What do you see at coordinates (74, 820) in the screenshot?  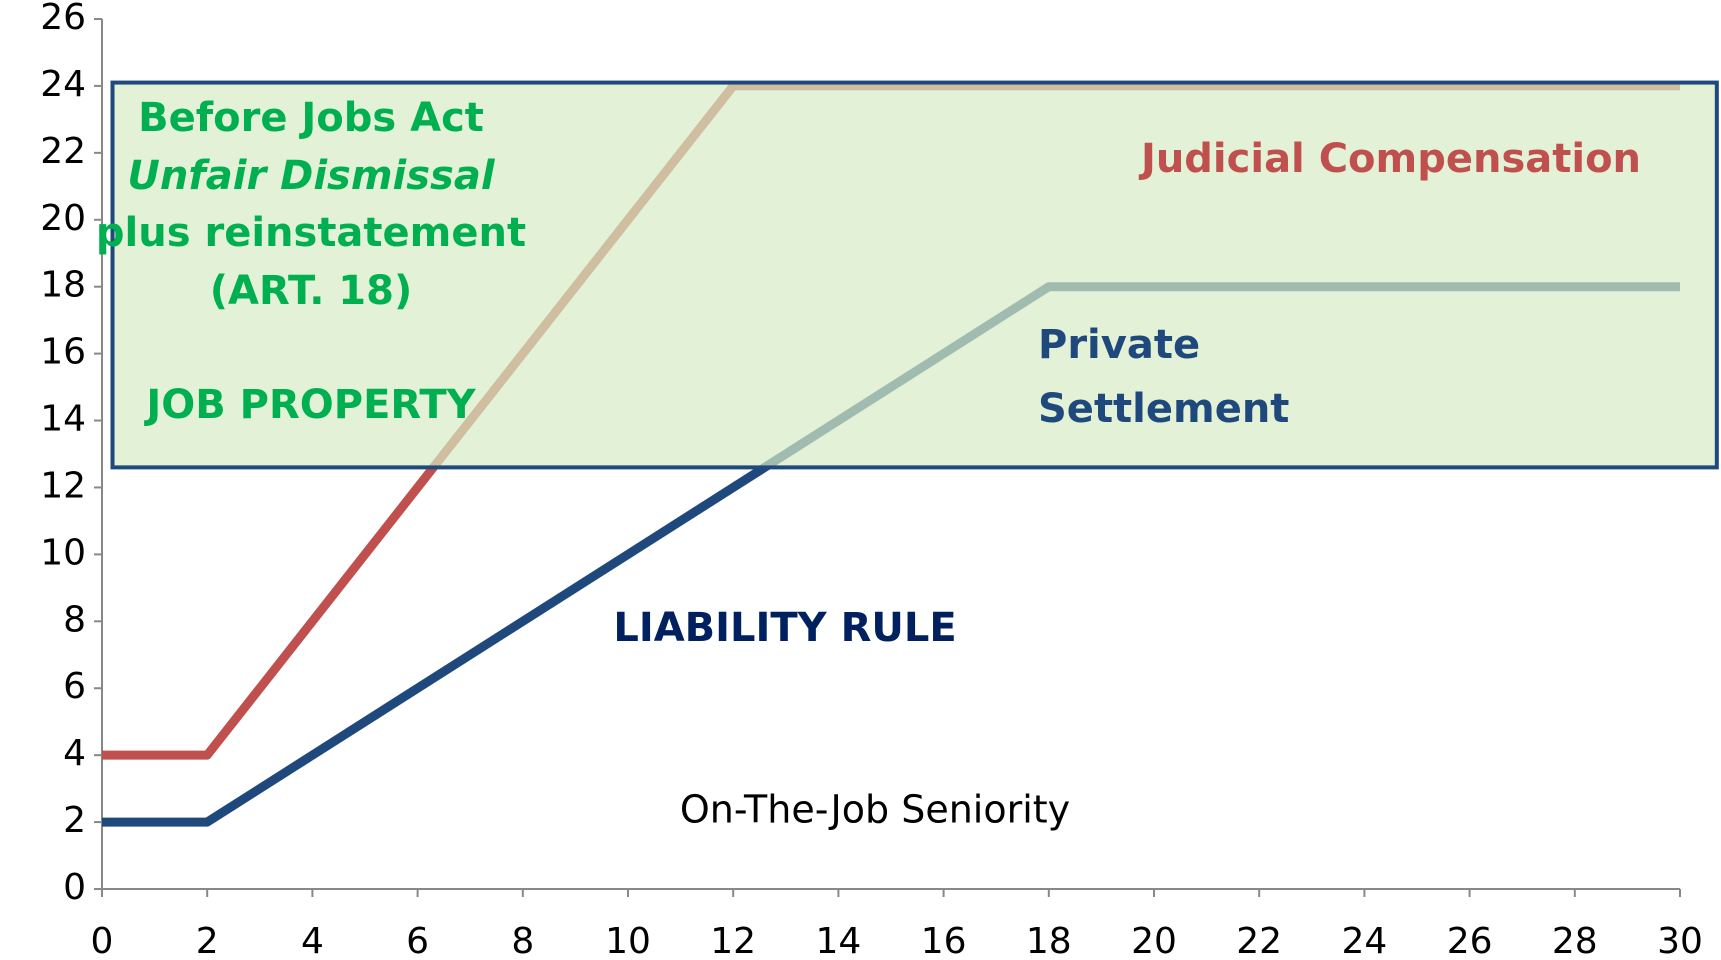 I see `y-tick-label: 2` at bounding box center [74, 820].